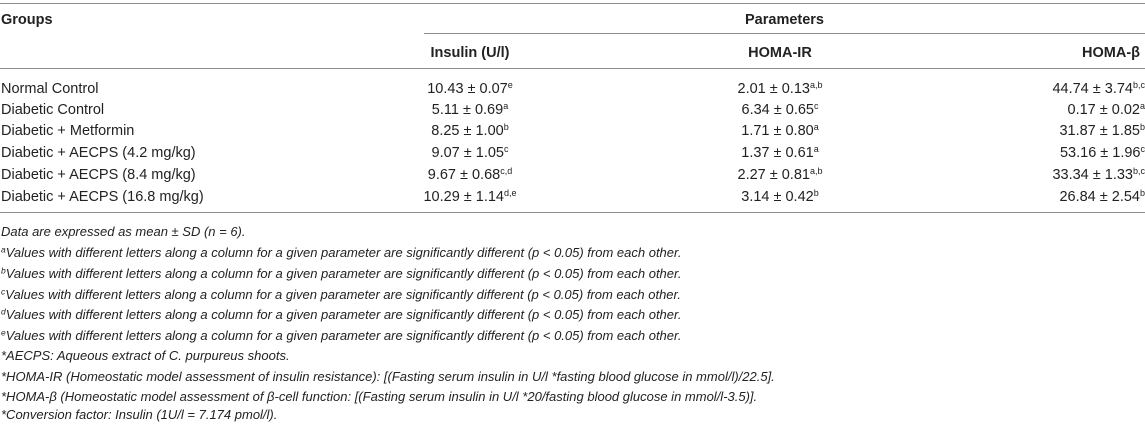 The width and height of the screenshot is (1145, 425). What do you see at coordinates (780, 130) in the screenshot?
I see `homa-ir-cell: 1.71 ± 0.80a` at bounding box center [780, 130].